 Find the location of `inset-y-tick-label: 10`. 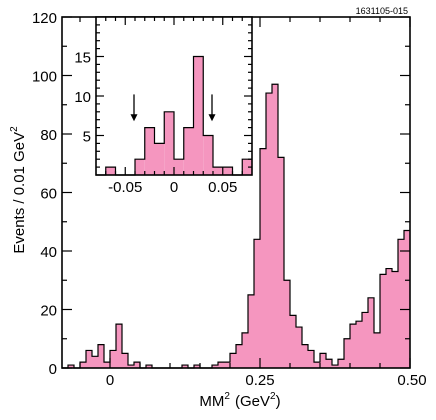

inset-y-tick-label: 10 is located at coordinates (82, 97).